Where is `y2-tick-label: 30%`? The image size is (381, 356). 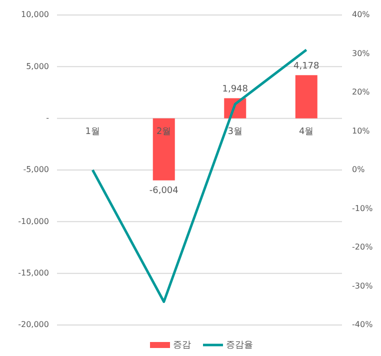
y2-tick-label: 30% is located at coordinates (361, 53).